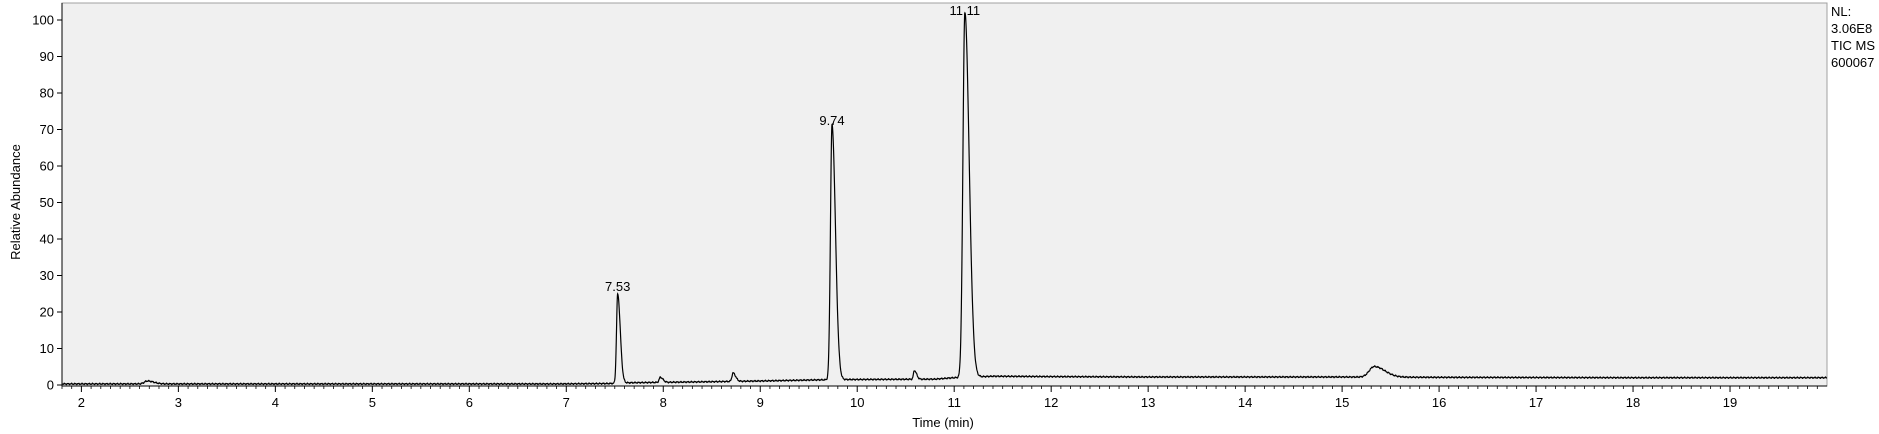  Describe the element at coordinates (1852, 28) in the screenshot. I see `nl-value: 3.06E8` at that location.